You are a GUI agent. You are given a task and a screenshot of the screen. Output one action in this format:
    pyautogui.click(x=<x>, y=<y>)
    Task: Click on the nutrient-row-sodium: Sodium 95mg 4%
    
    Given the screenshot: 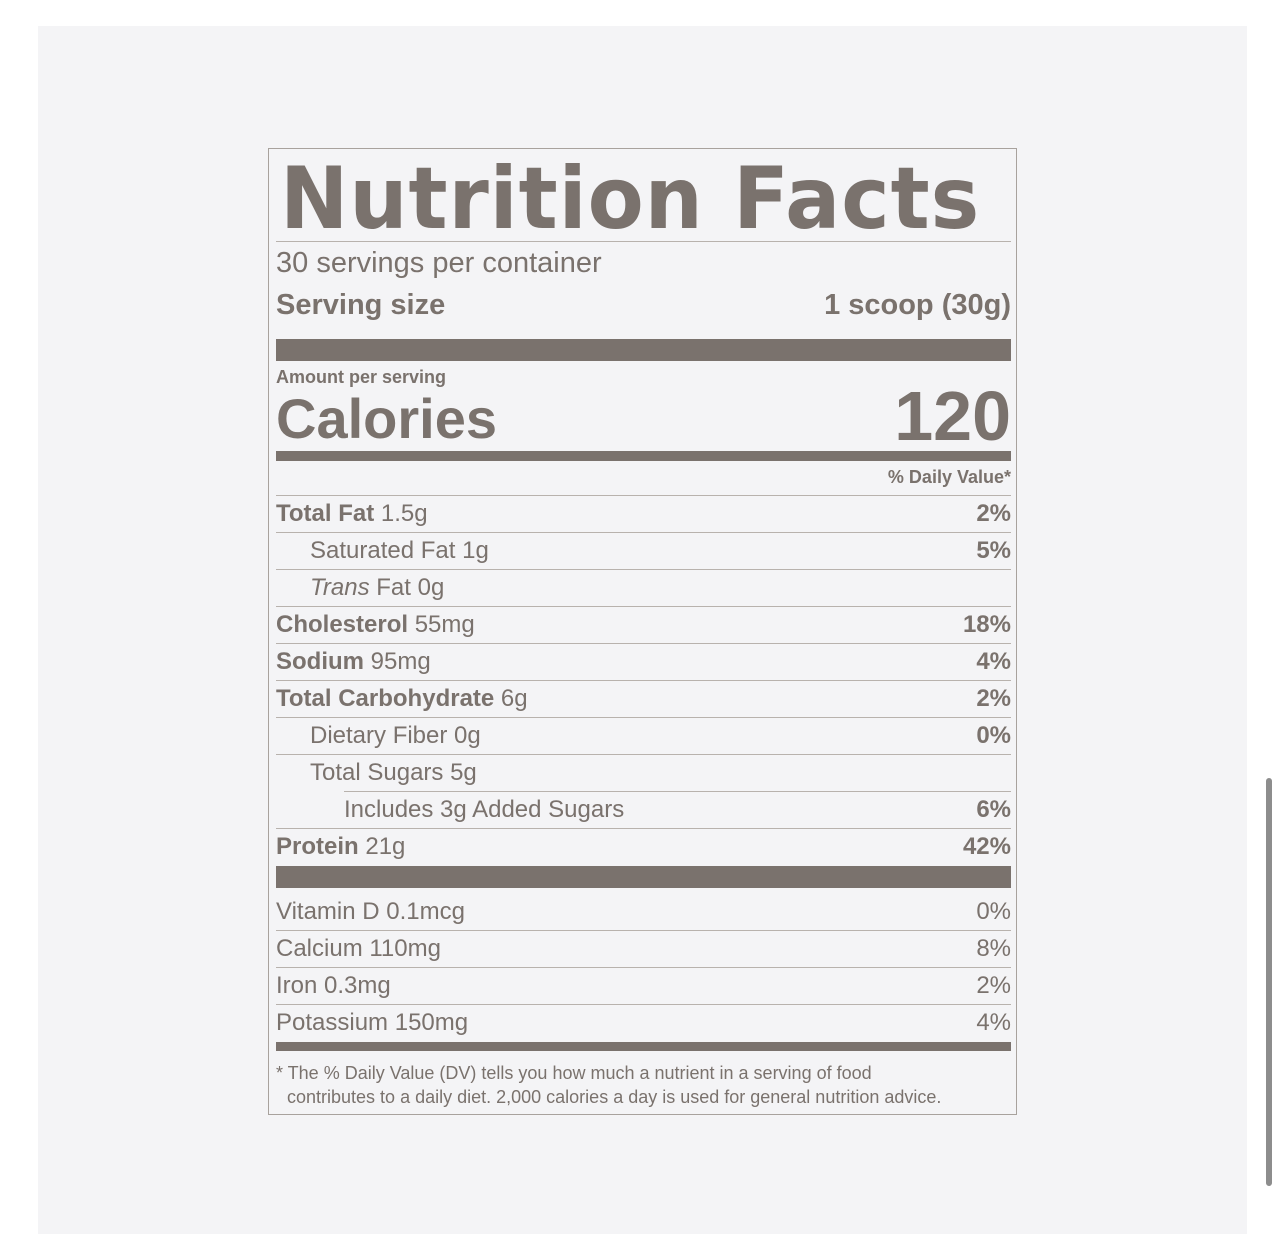 What is the action you would take?
    pyautogui.click(x=643, y=662)
    